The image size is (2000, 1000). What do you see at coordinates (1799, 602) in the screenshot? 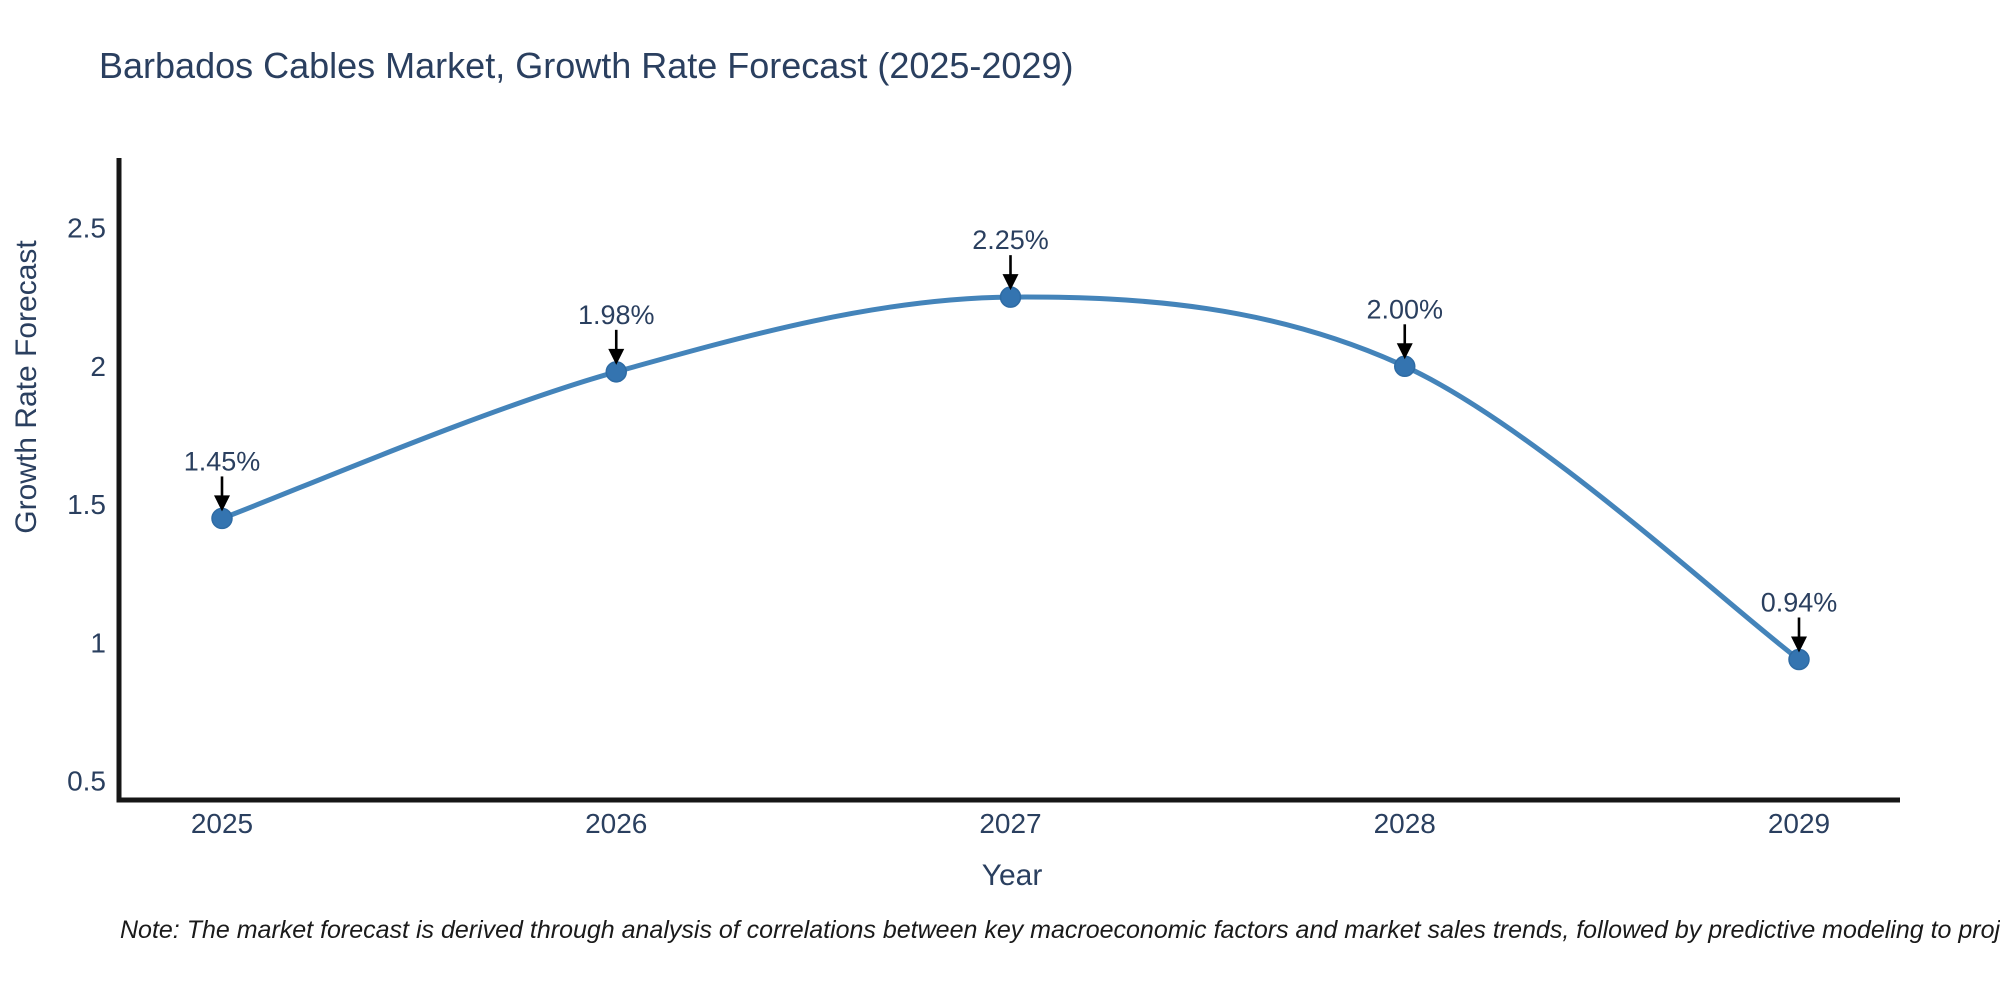
I see `annotation-label: 0.94%` at bounding box center [1799, 602].